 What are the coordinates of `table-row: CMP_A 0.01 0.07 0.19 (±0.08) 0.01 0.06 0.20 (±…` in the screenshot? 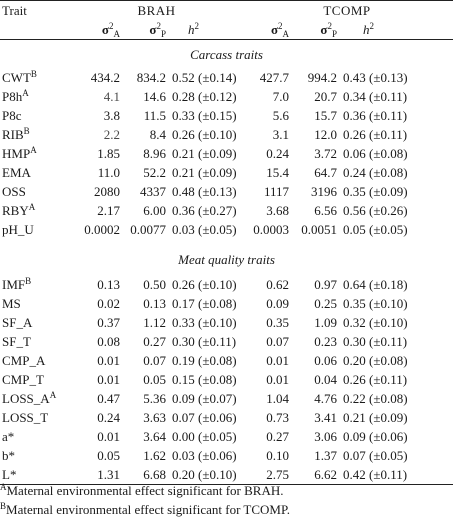 It's located at (226, 360).